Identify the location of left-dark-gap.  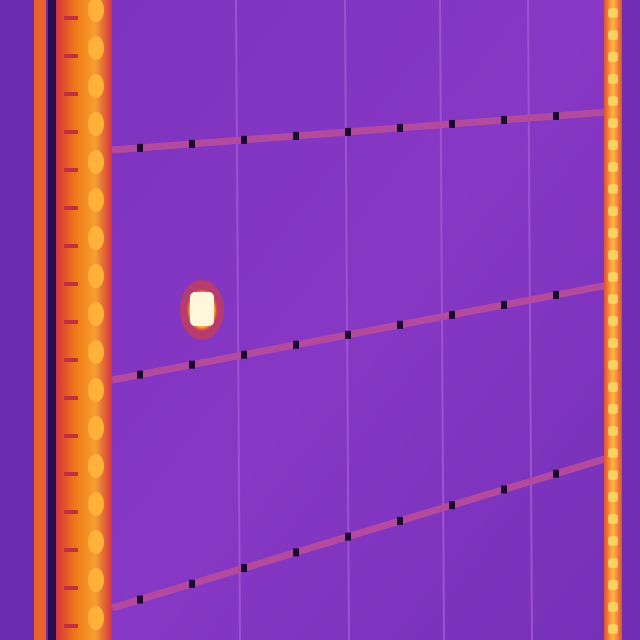
(52, 320).